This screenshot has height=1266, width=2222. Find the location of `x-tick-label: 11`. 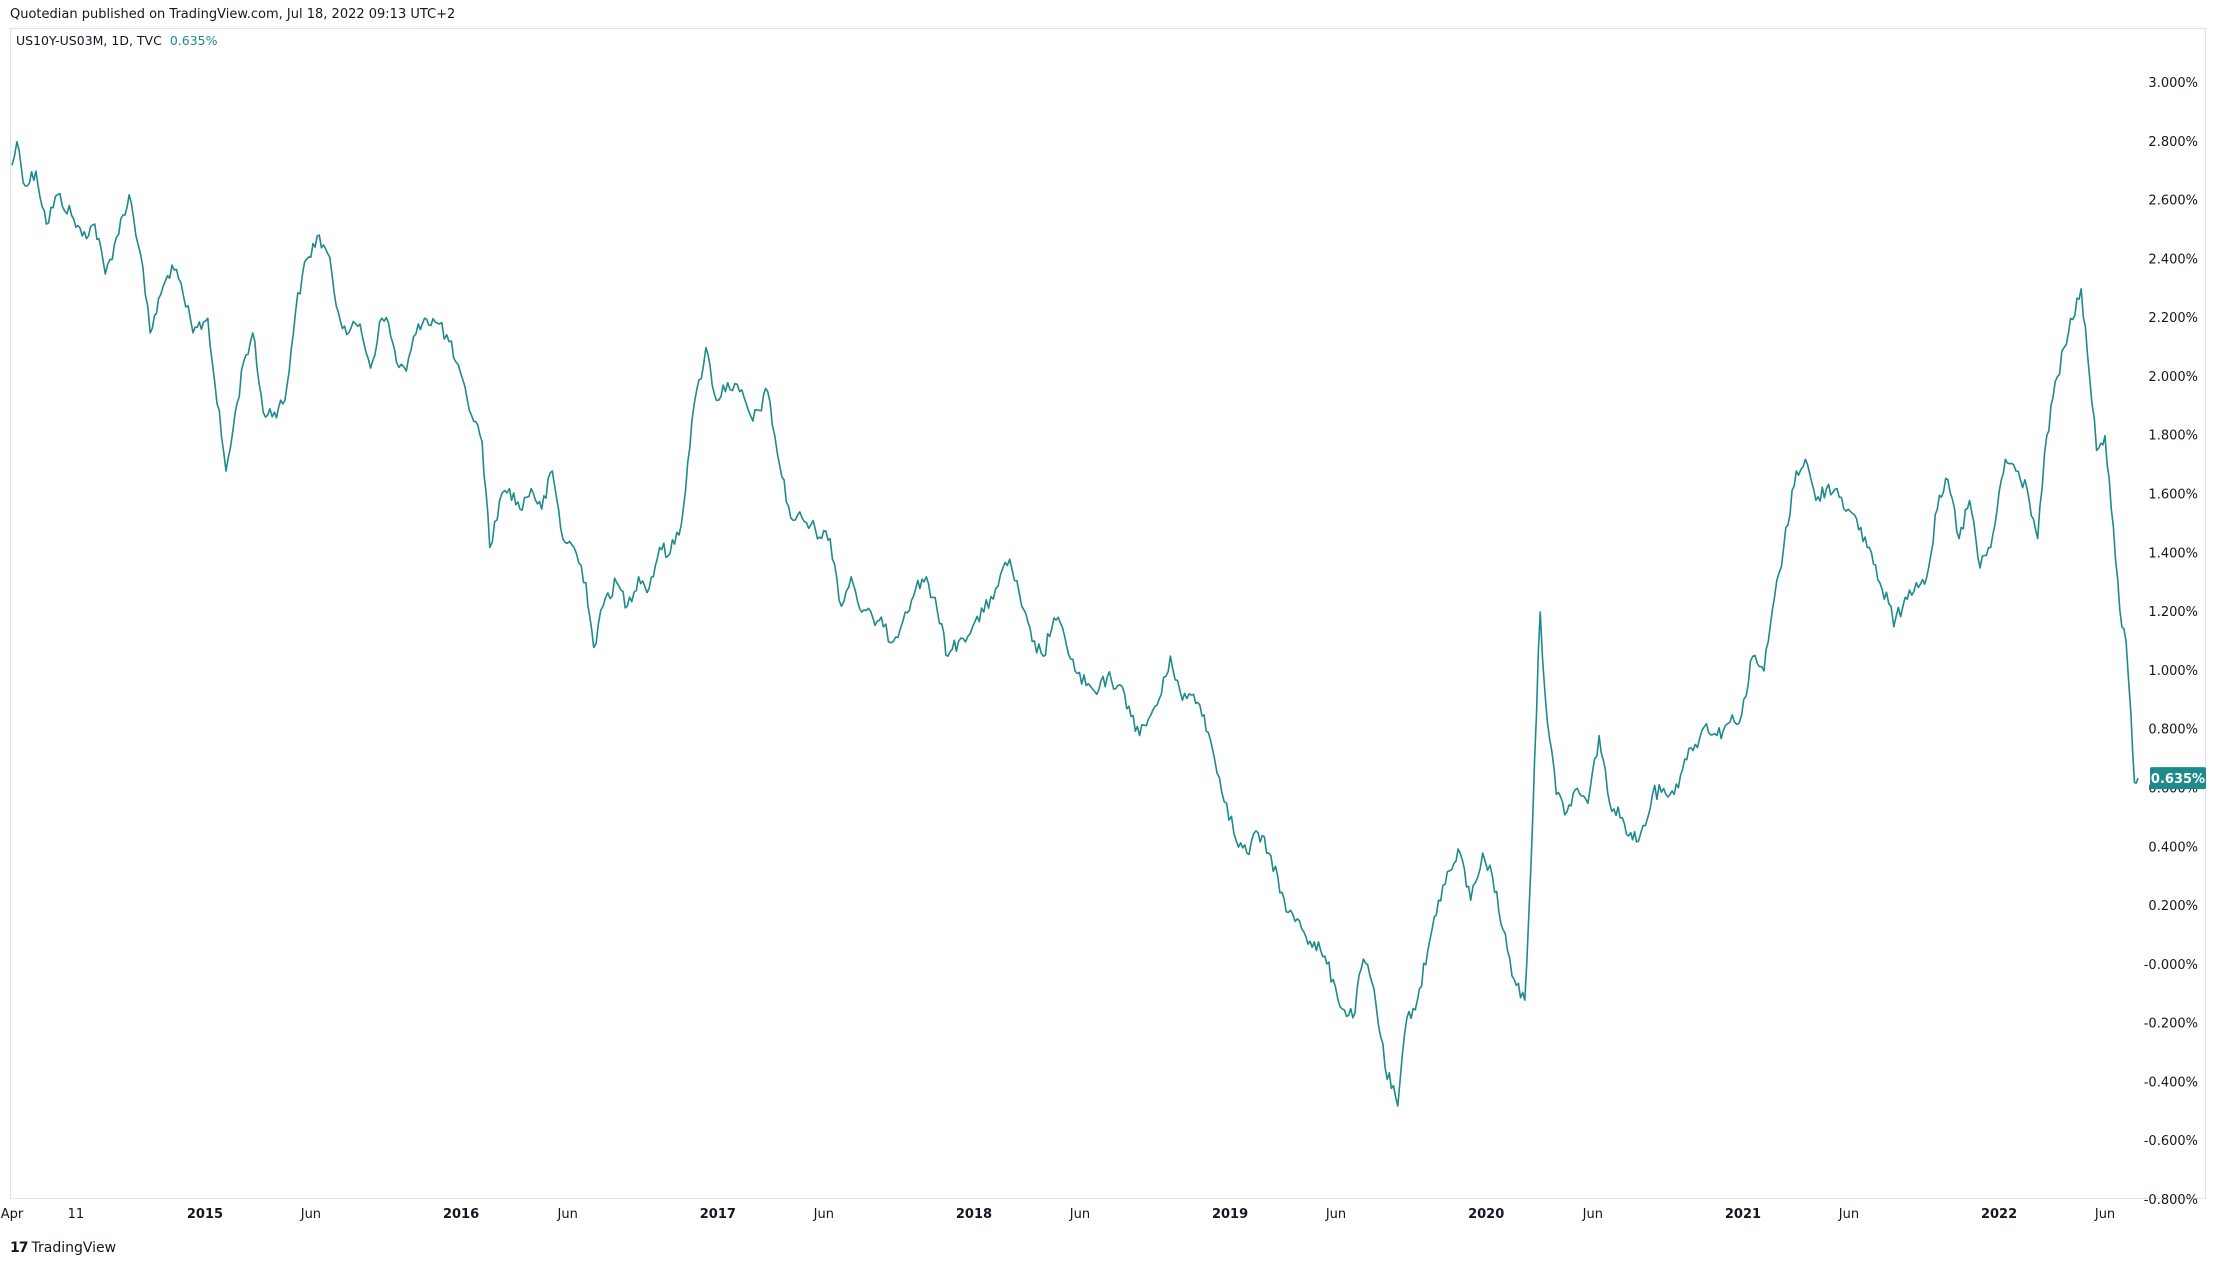

x-tick-label: 11 is located at coordinates (76, 1214).